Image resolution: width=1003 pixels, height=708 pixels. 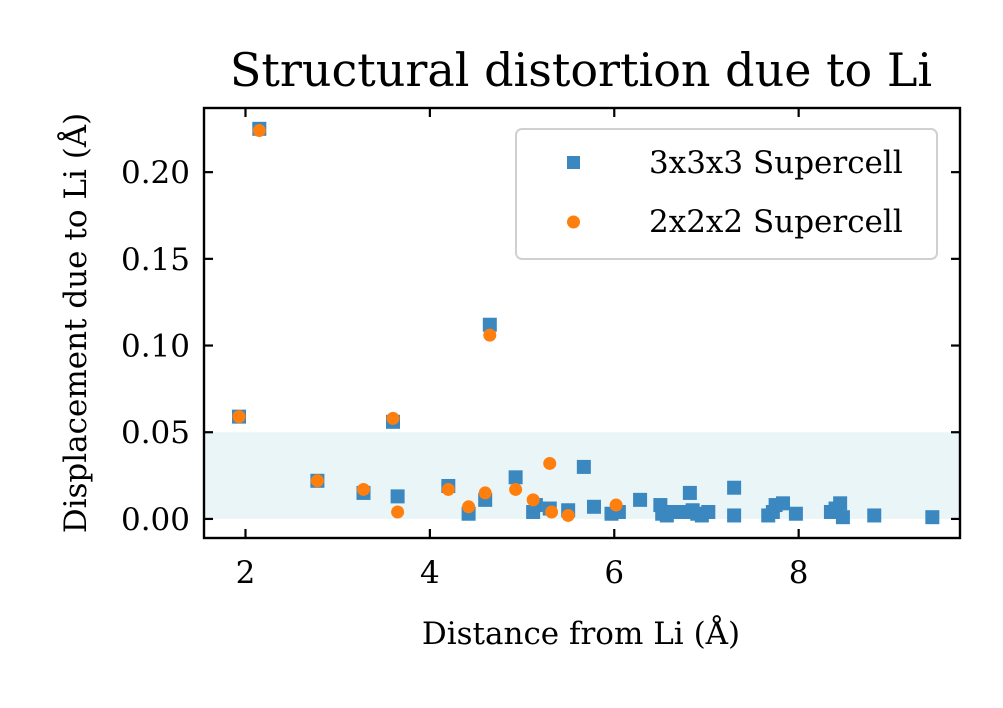 I want to click on x-tick-label: 2, so click(x=246, y=573).